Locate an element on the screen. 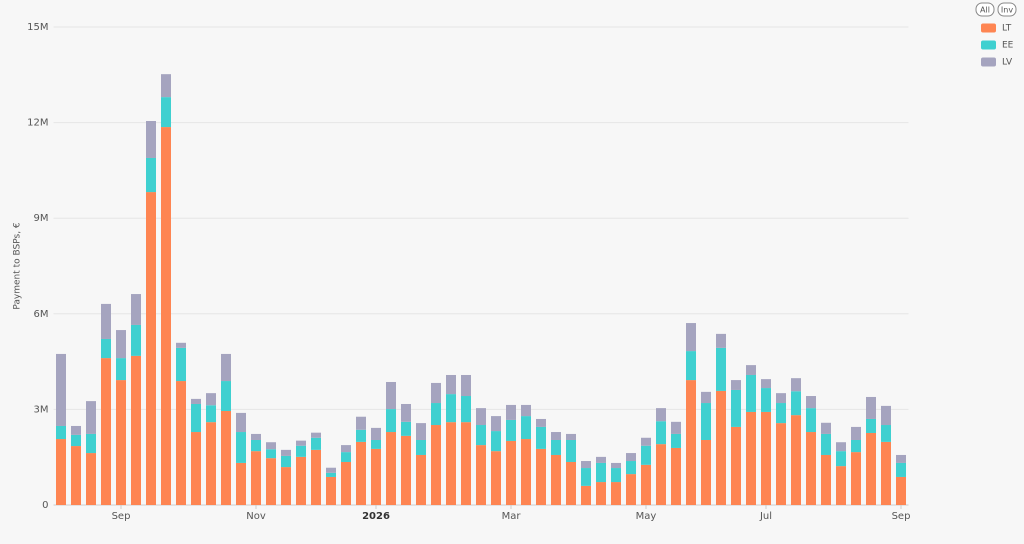 This screenshot has width=1024, height=544. legend-label: EE is located at coordinates (1008, 46).